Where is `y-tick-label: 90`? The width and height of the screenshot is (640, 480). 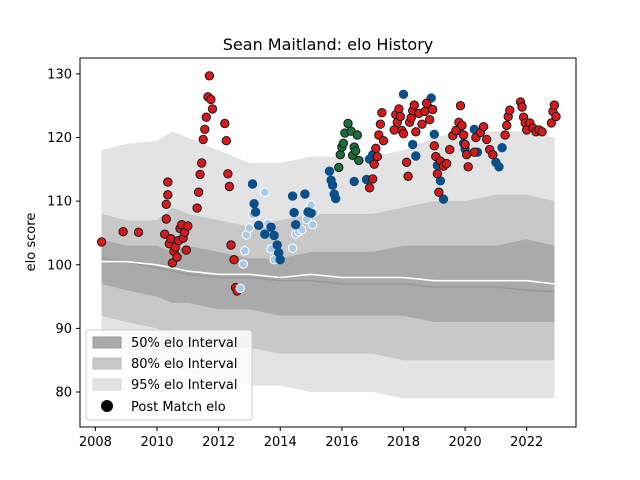 y-tick-label: 90 is located at coordinates (63, 329).